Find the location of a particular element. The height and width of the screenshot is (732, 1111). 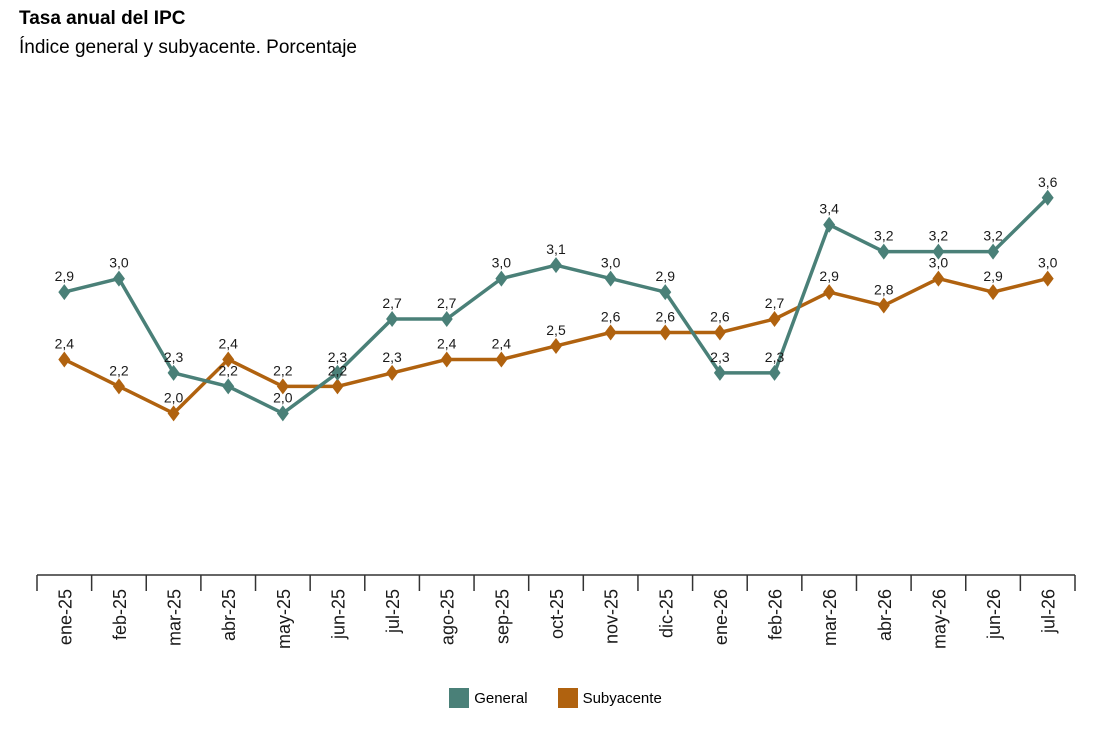

legend-item-subyacente: Subyacente is located at coordinates (609, 698).